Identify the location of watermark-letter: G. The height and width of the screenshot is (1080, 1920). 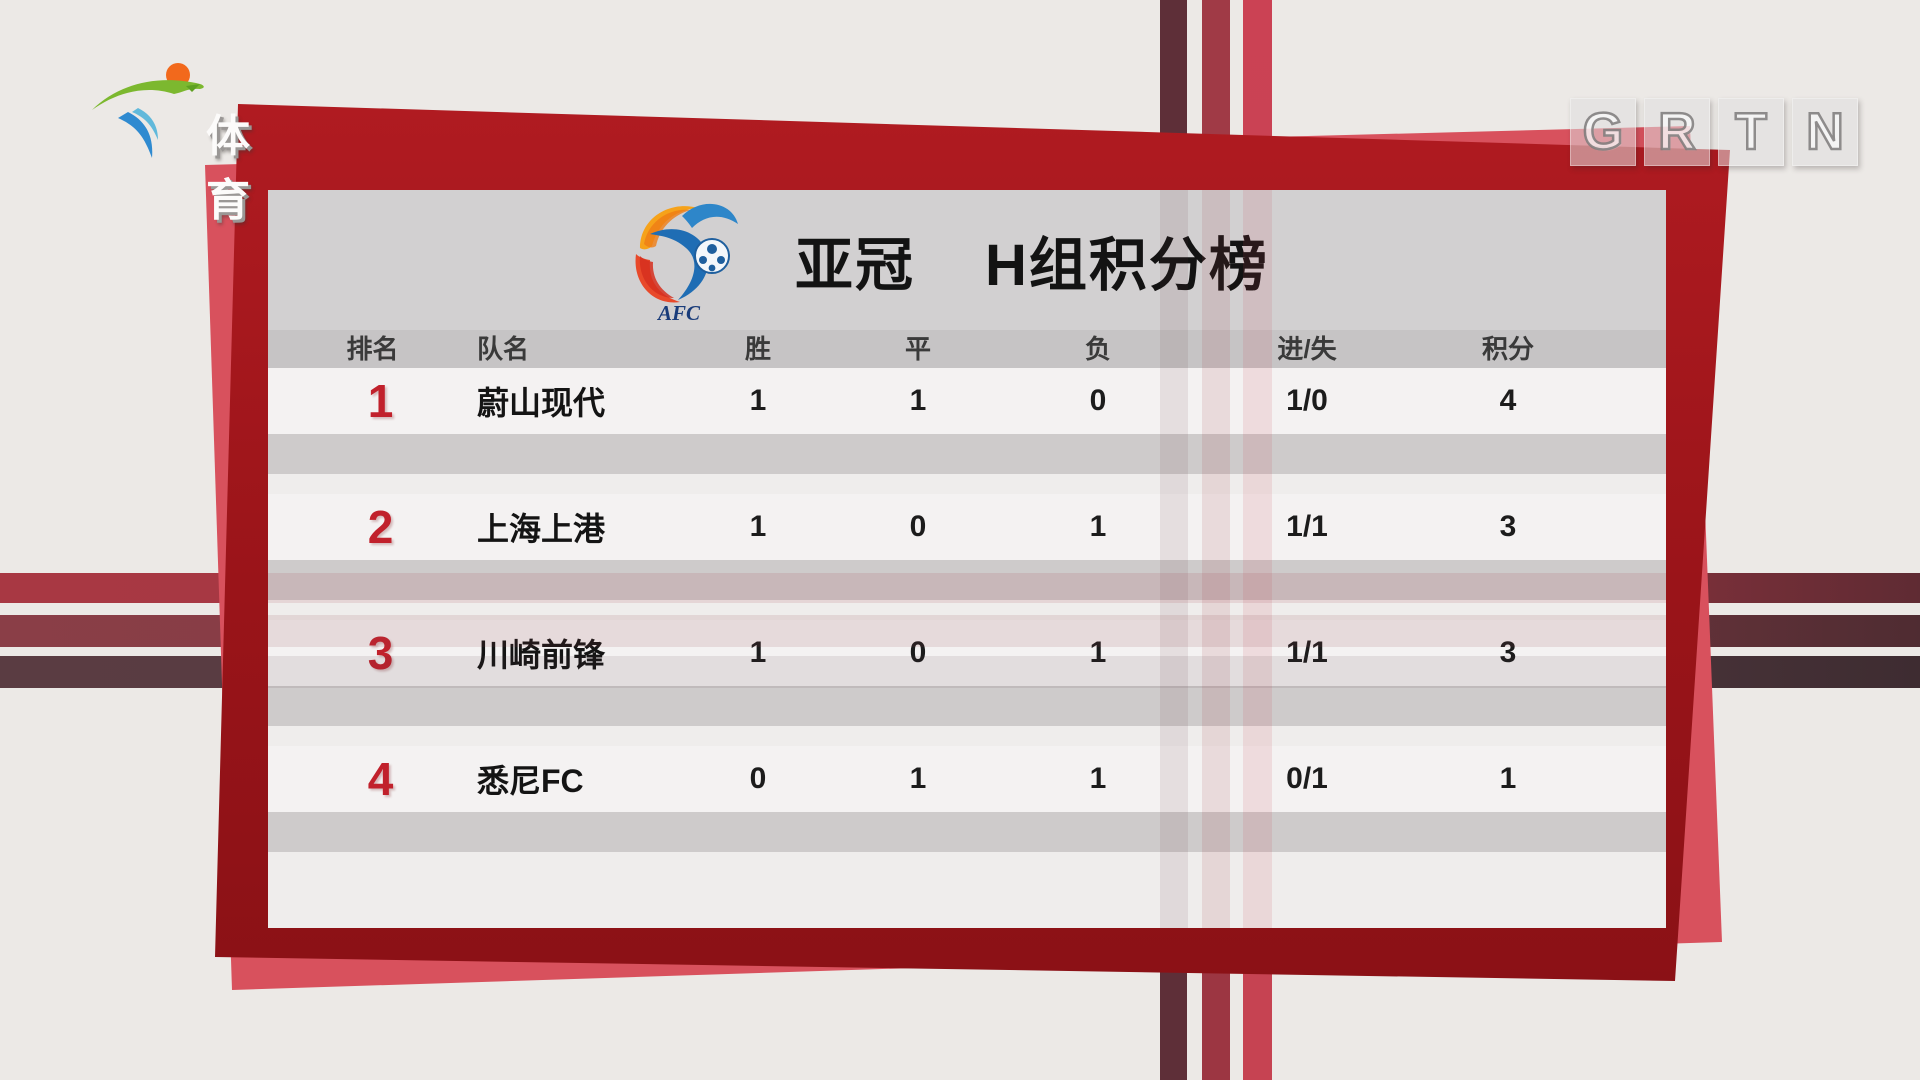
(1603, 132).